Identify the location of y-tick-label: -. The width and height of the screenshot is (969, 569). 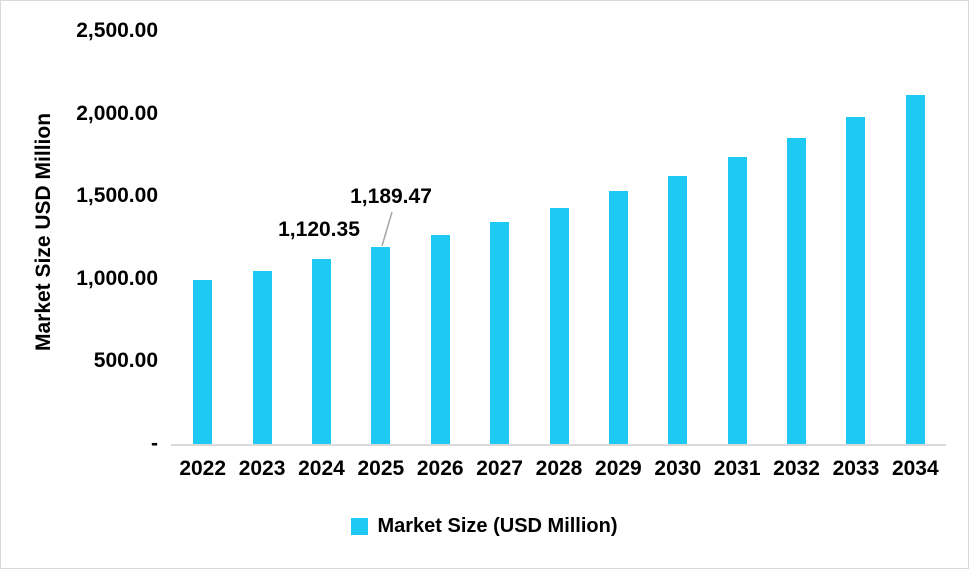
(154, 443).